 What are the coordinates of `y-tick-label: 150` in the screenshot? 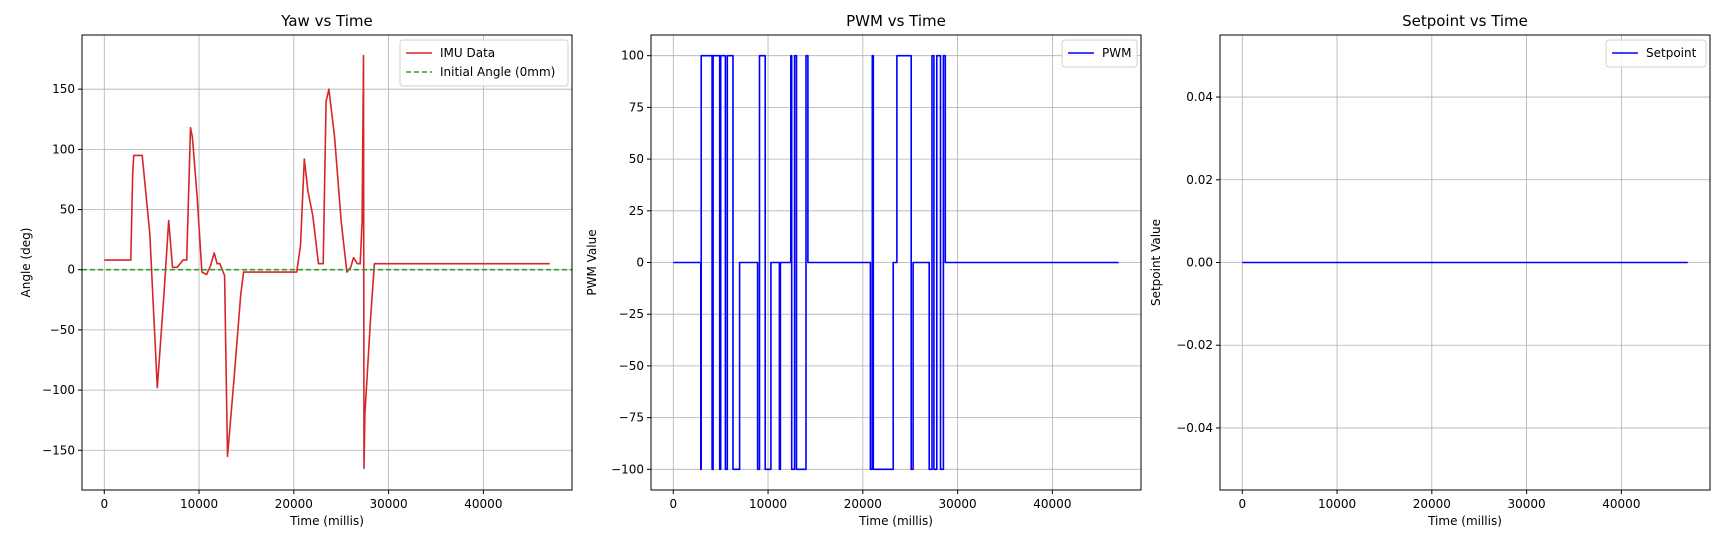 It's located at (63, 89).